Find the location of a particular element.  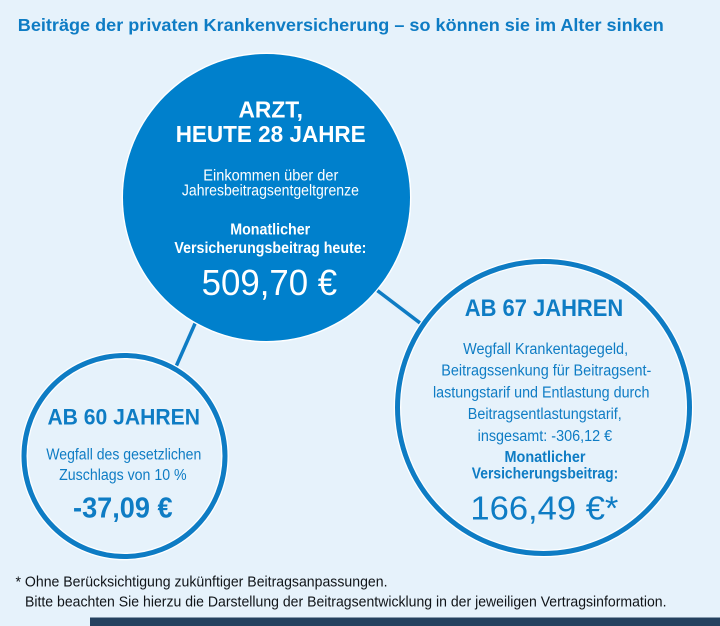

svg-text: AB 60 JAHREN is located at coordinates (123, 417).